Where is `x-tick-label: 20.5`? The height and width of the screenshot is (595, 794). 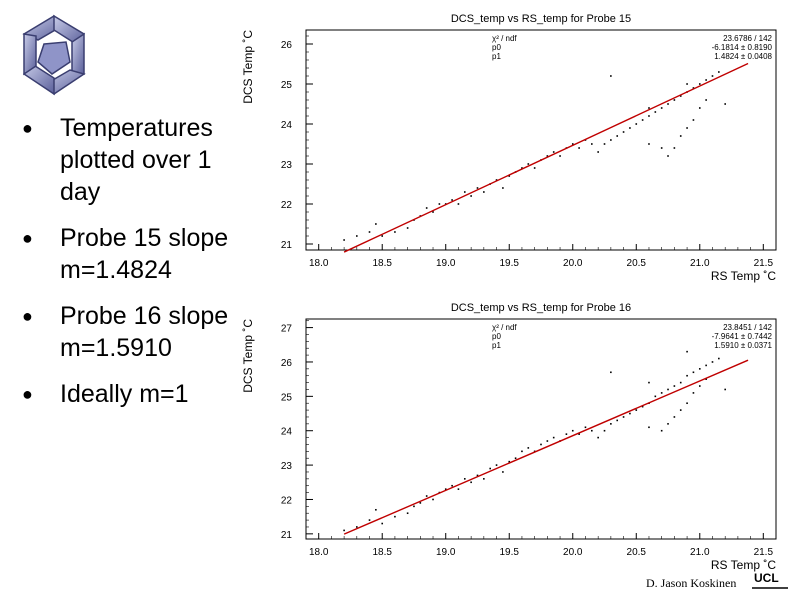
x-tick-label: 20.5 is located at coordinates (637, 263).